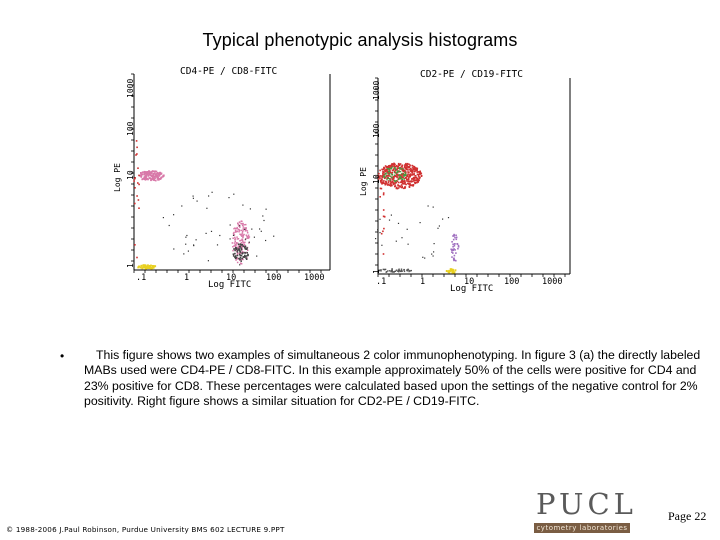  What do you see at coordinates (130, 88) in the screenshot?
I see `y-tick-label: 1000` at bounding box center [130, 88].